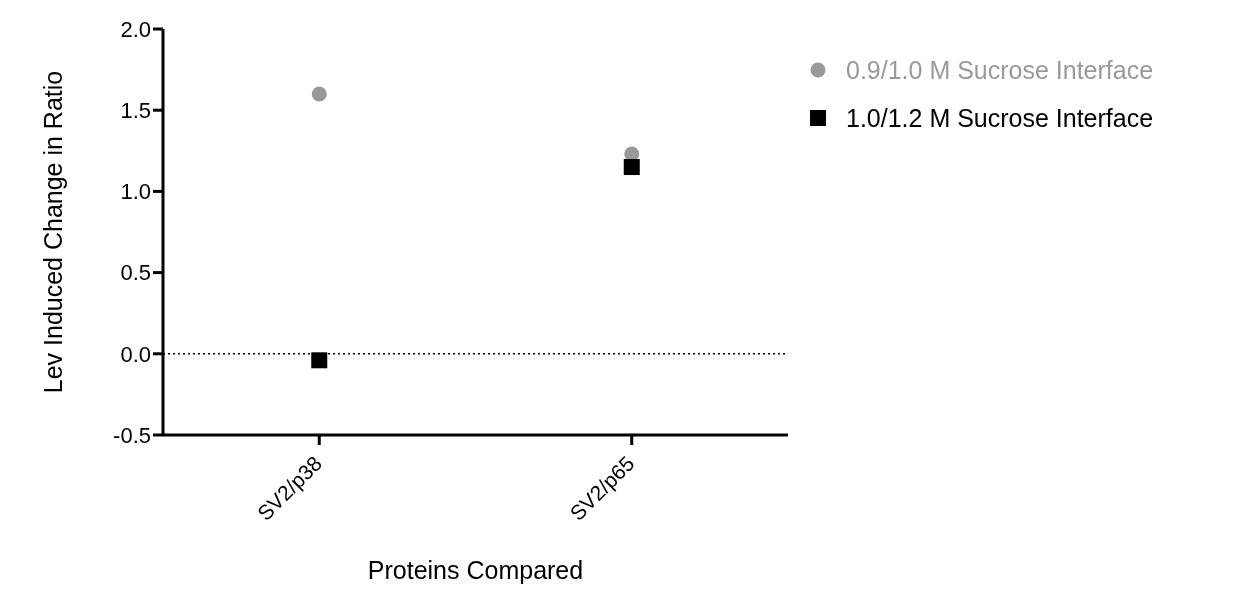 The width and height of the screenshot is (1252, 601). Describe the element at coordinates (1000, 70) in the screenshot. I see `legend-label: 0.9/1.0 M Sucrose Interface` at that location.